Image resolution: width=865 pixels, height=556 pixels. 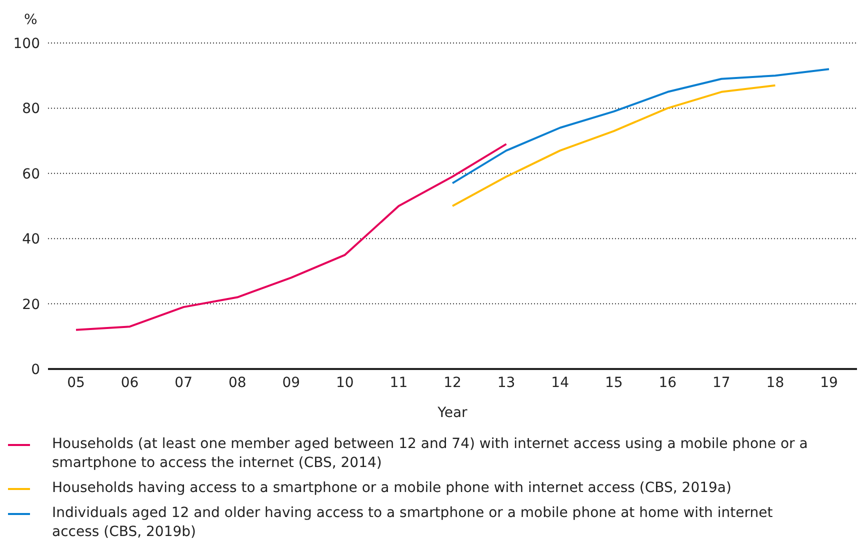 I want to click on x-axis-title: Year, so click(x=452, y=413).